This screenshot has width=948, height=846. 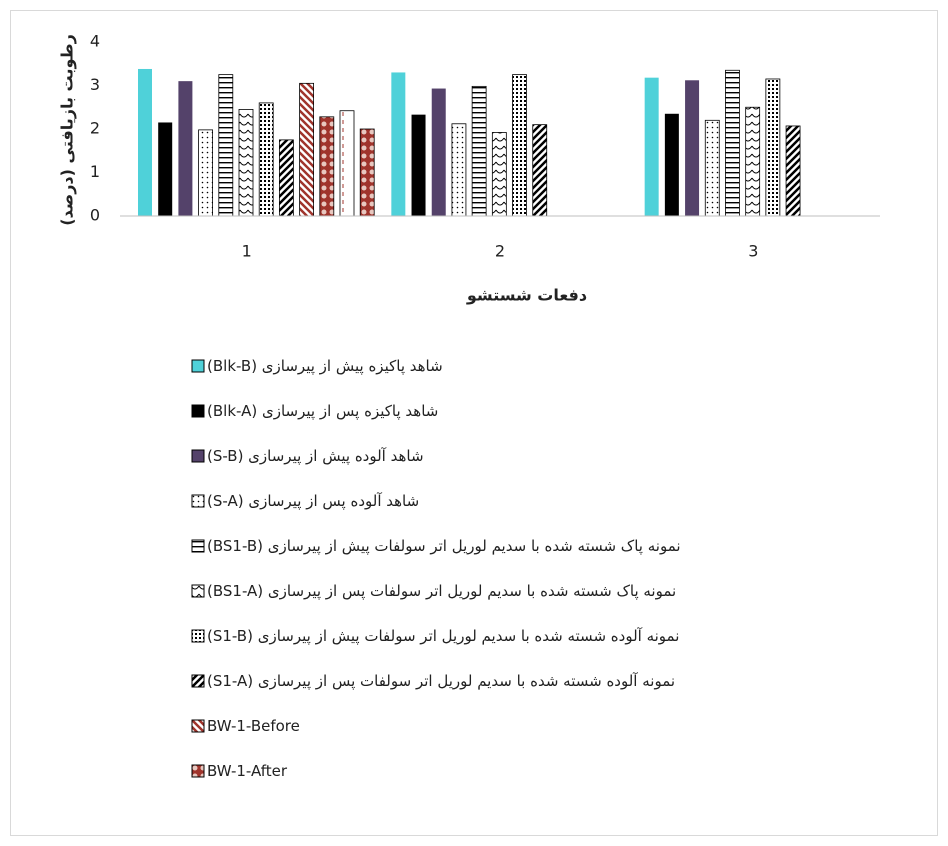 I want to click on x-tick-label: 1, so click(x=247, y=251).